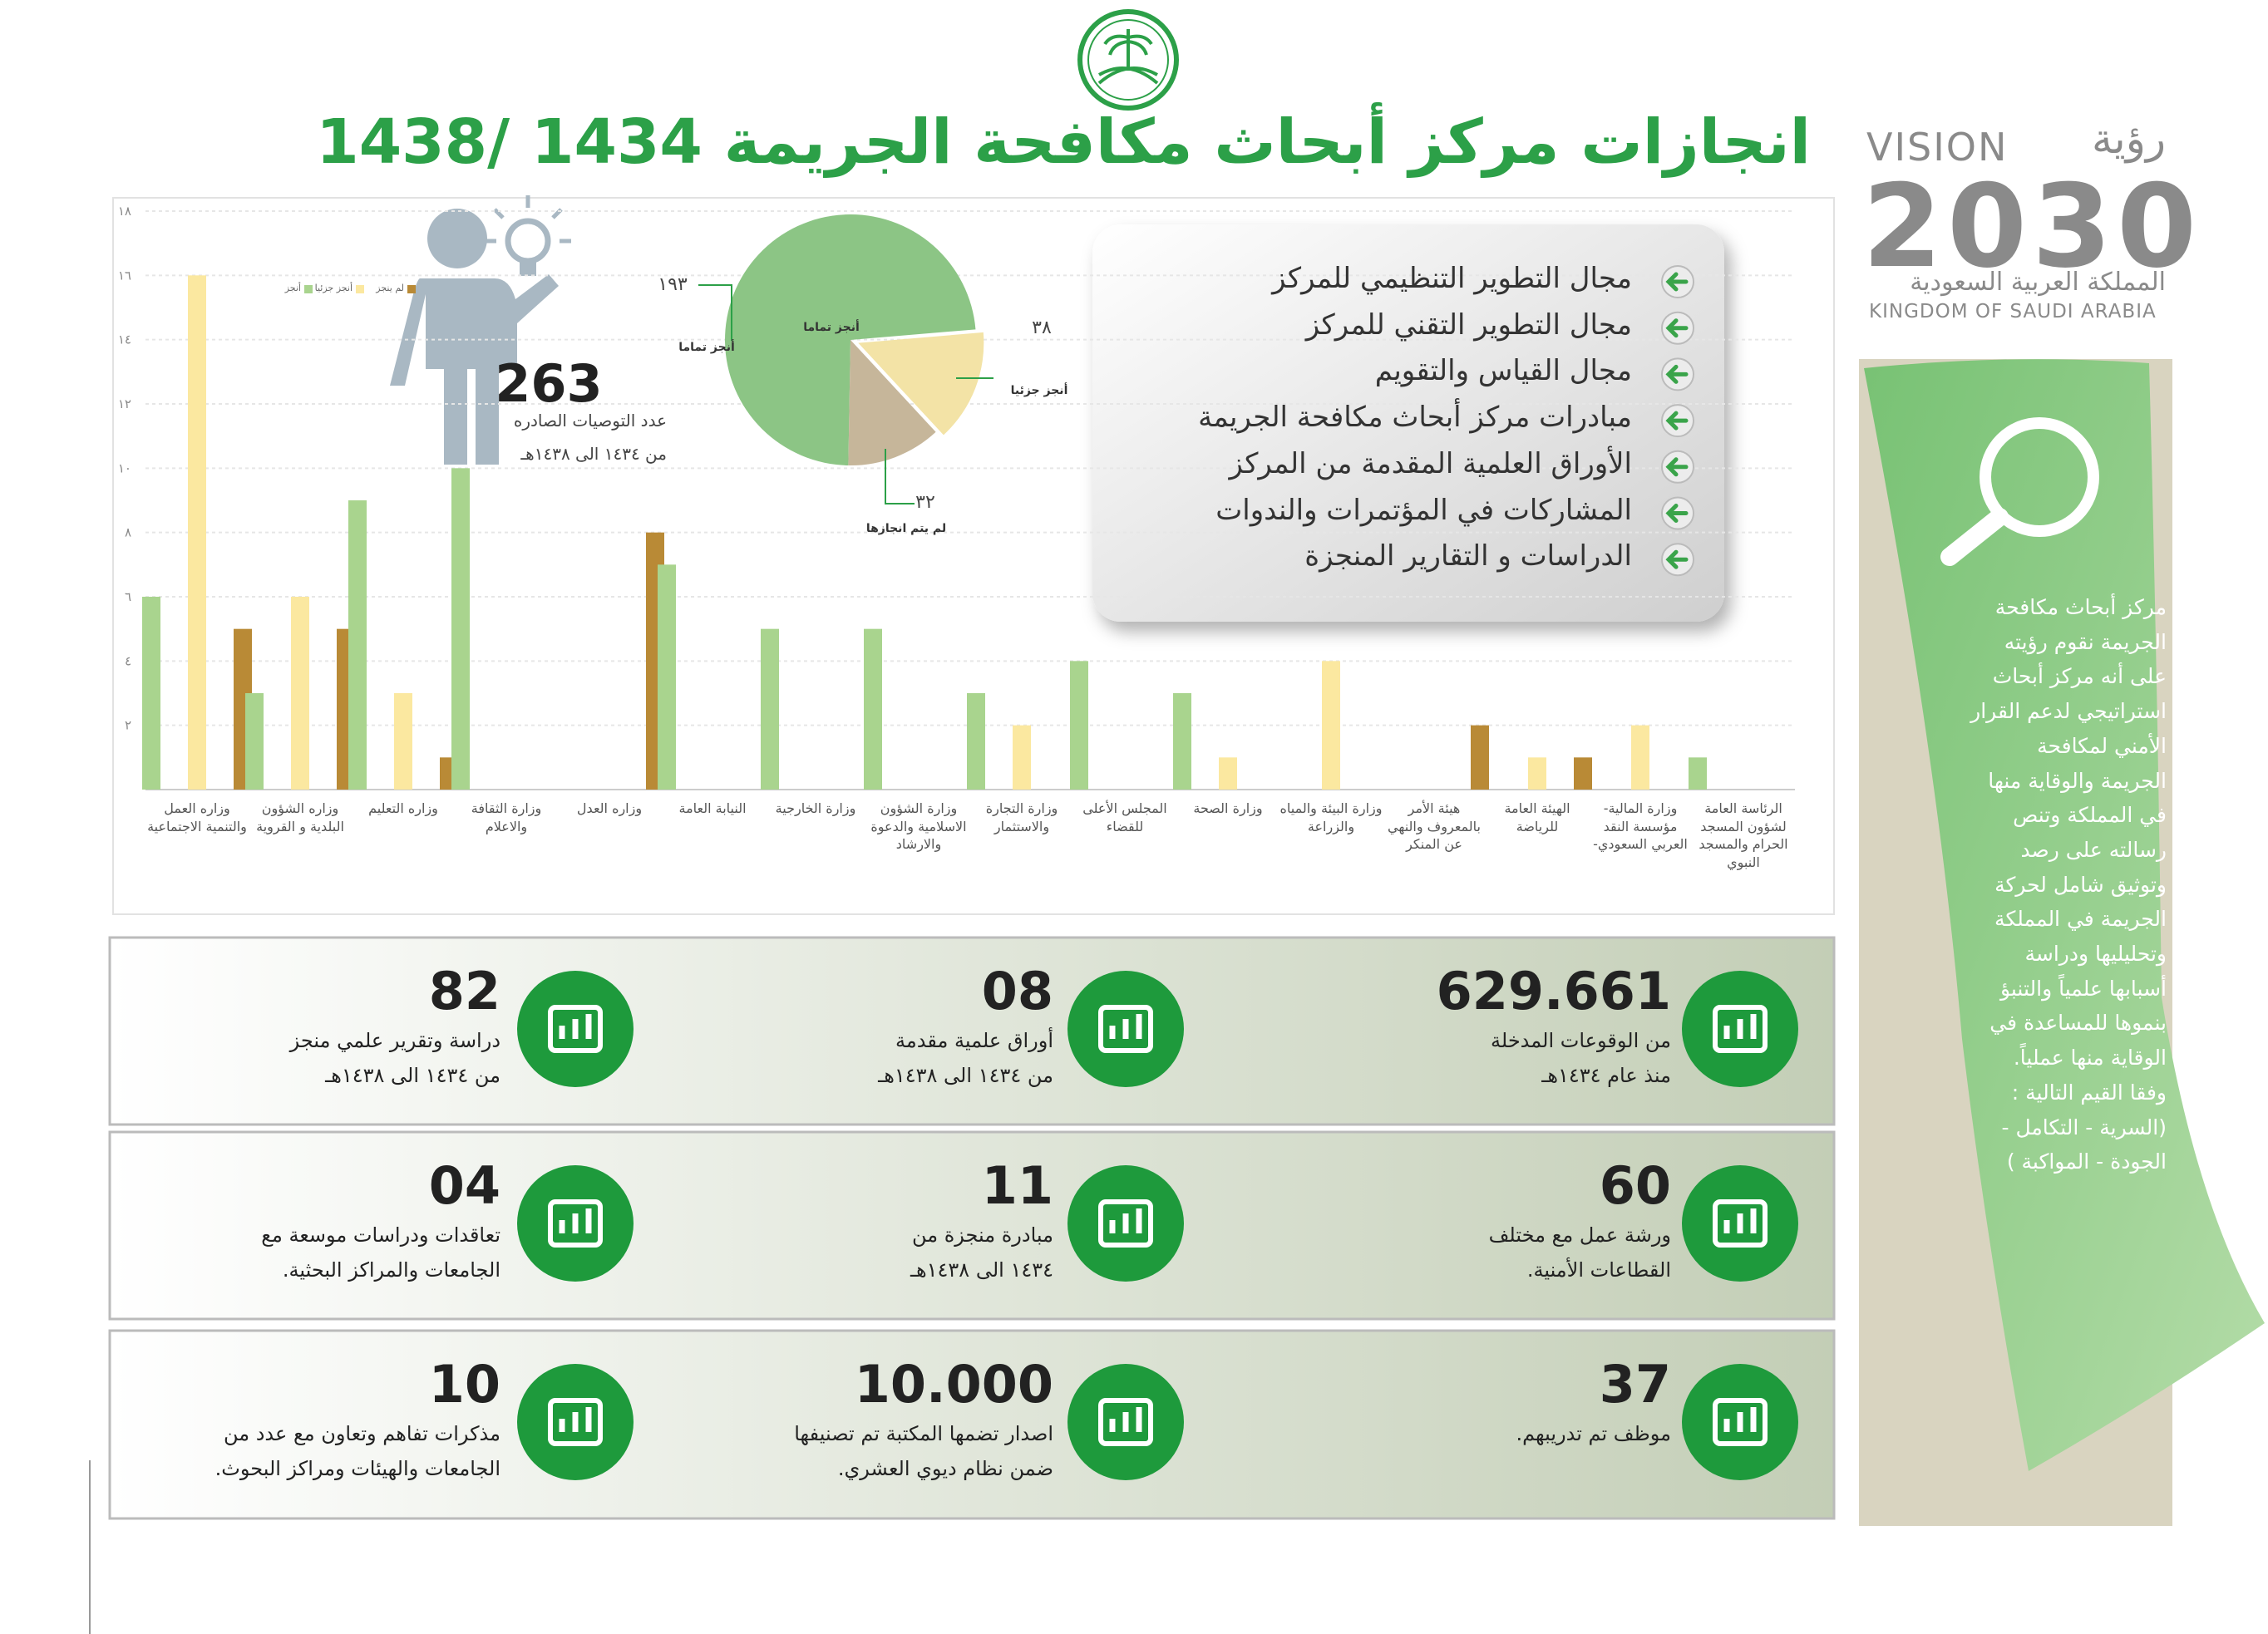  I want to click on vision-kingdom: KINGDOM OF SAUDI ARABIA, so click(2013, 311).